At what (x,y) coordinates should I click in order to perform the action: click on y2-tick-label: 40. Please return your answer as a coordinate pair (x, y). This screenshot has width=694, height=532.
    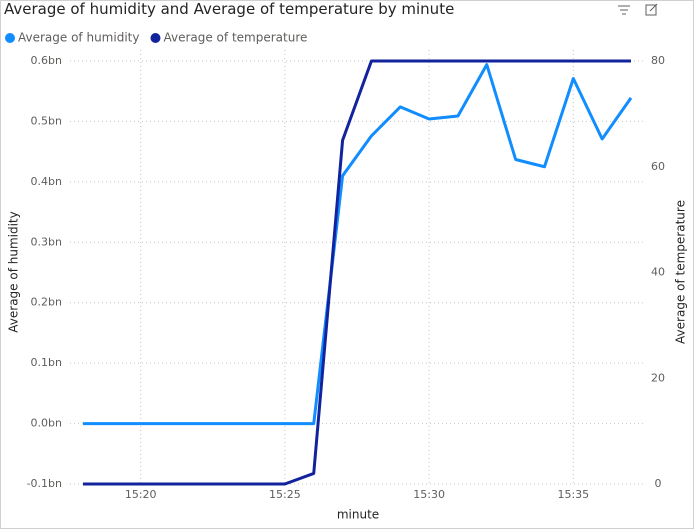
    Looking at the image, I should click on (658, 272).